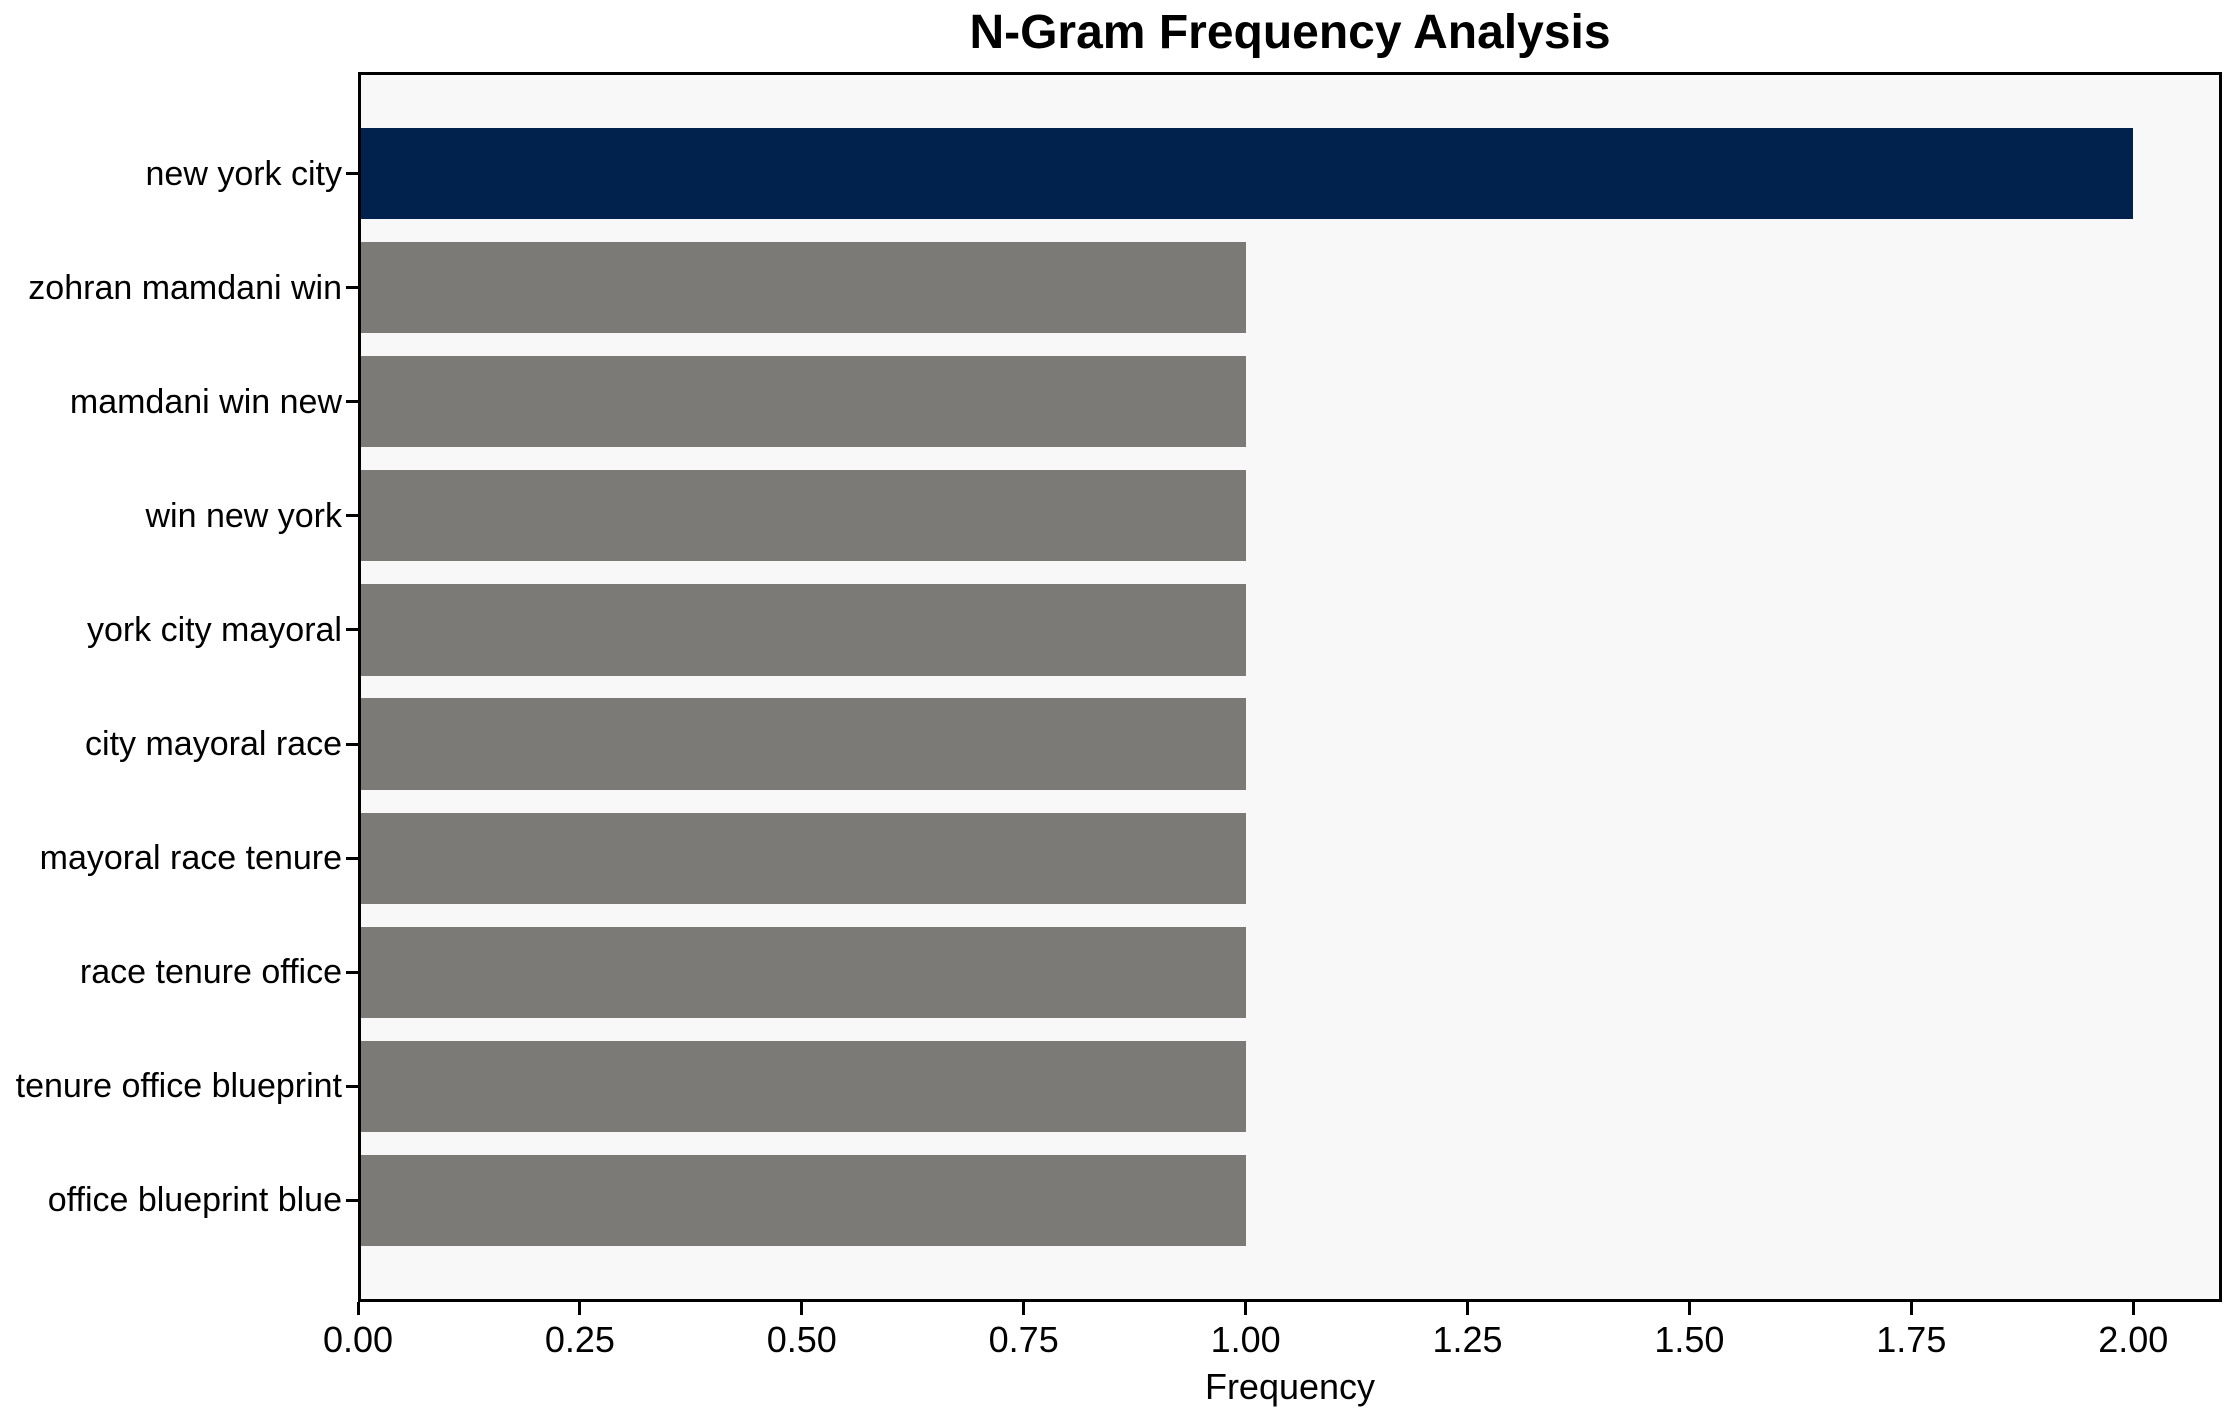 Image resolution: width=2239 pixels, height=1414 pixels. What do you see at coordinates (243, 515) in the screenshot?
I see `y-tick-label: win new york` at bounding box center [243, 515].